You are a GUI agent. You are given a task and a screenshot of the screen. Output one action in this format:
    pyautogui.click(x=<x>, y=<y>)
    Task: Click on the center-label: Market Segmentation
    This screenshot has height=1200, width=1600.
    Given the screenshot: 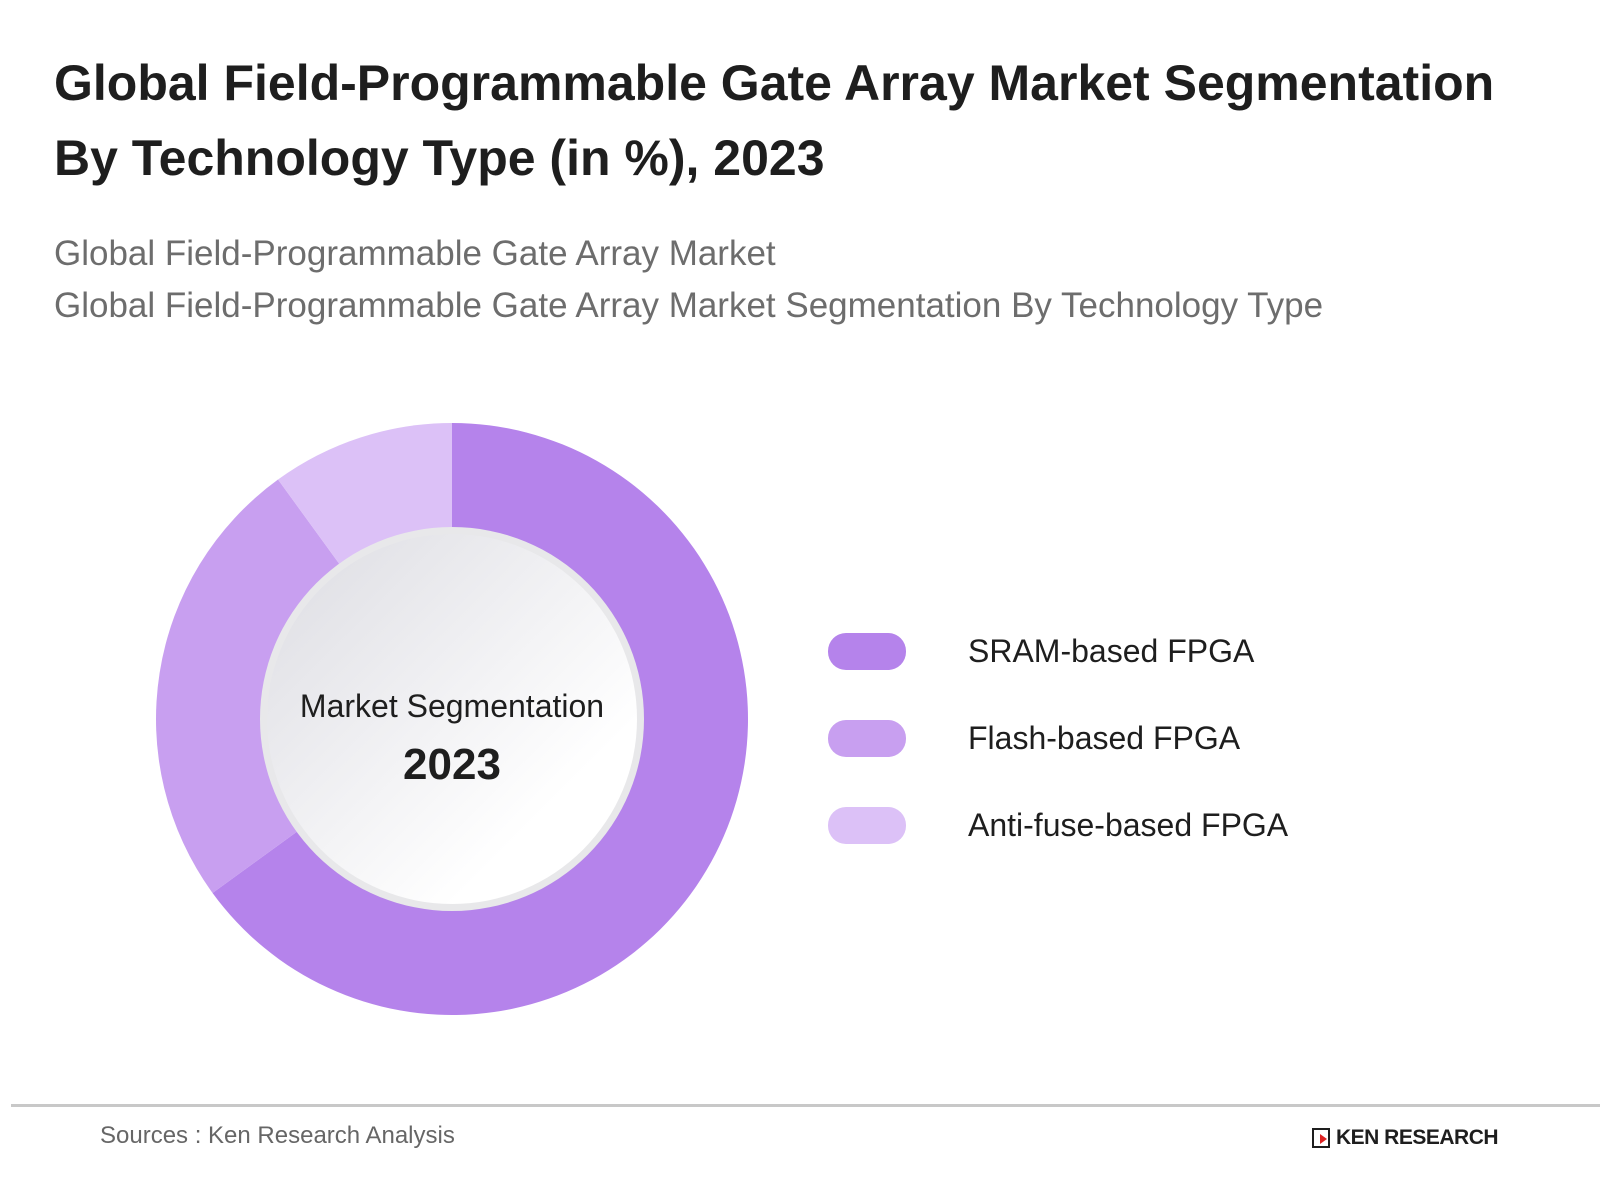 What is the action you would take?
    pyautogui.click(x=452, y=706)
    